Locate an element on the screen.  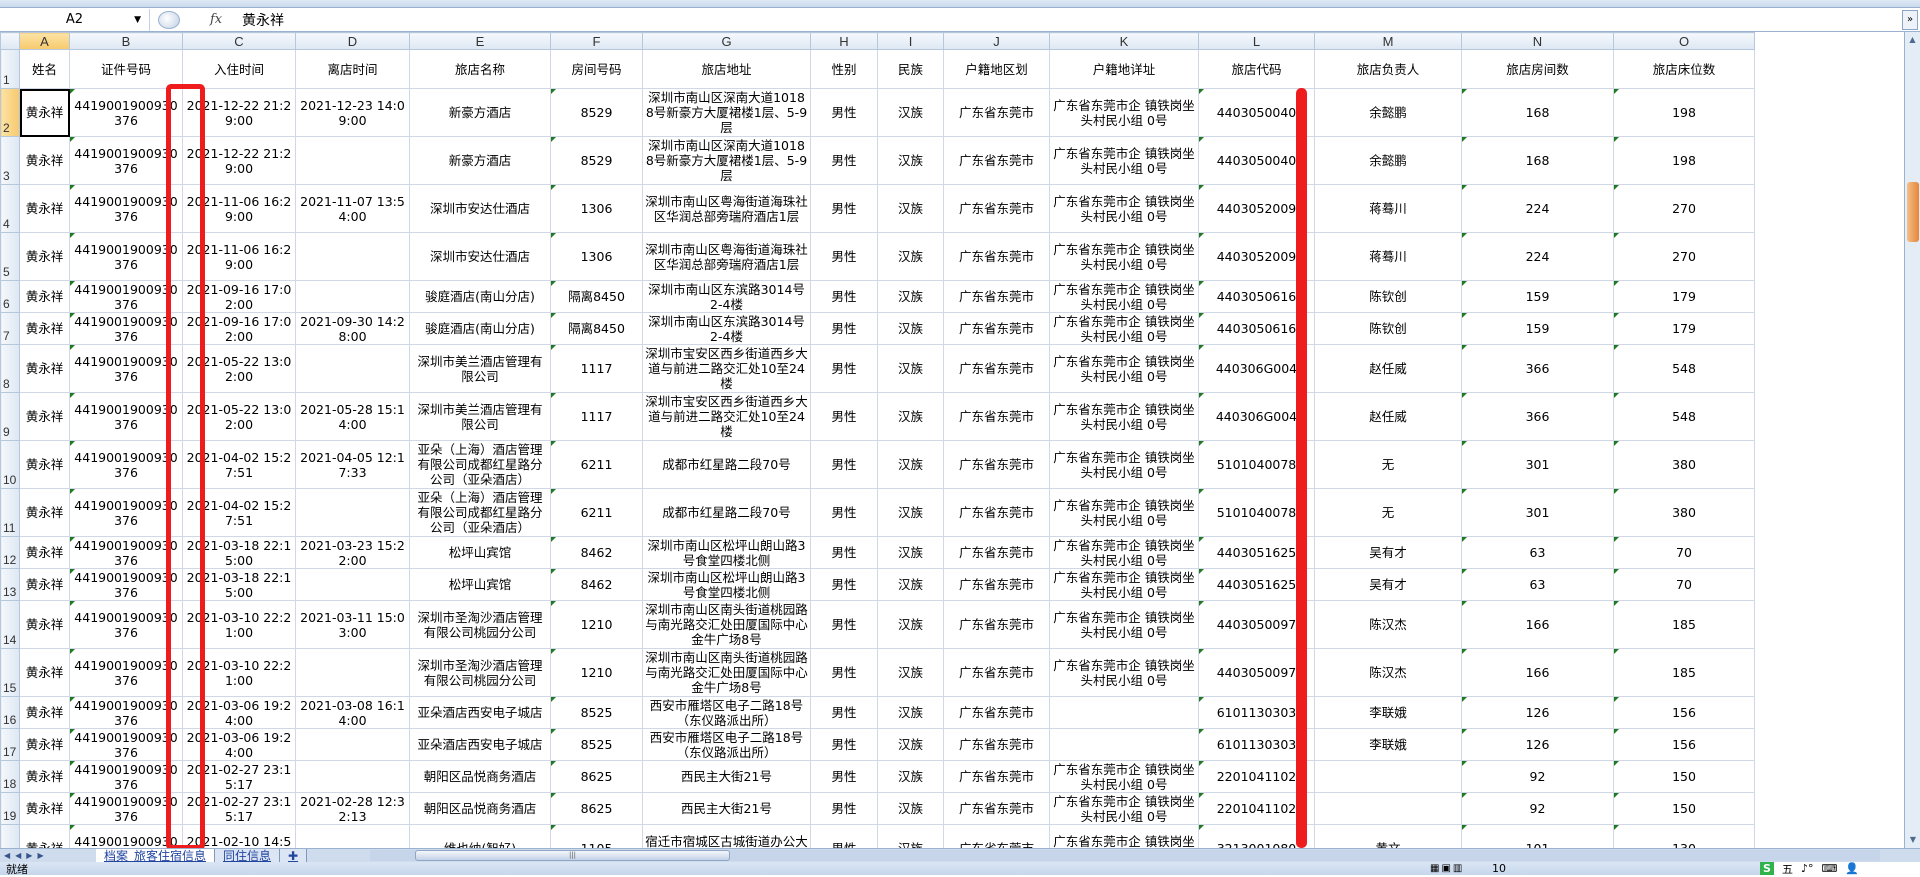
header-cell: 旅店名称 is located at coordinates (480, 69).